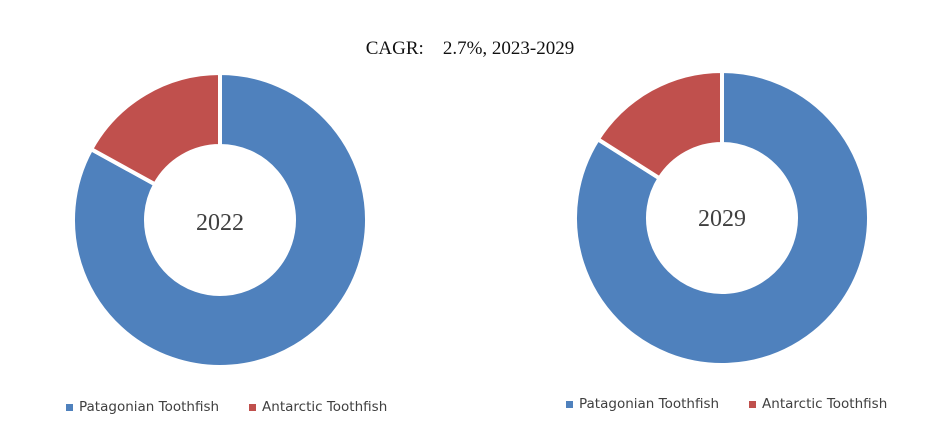  What do you see at coordinates (155, 129) in the screenshot?
I see `slice-antarctic-toothfish-2022` at bounding box center [155, 129].